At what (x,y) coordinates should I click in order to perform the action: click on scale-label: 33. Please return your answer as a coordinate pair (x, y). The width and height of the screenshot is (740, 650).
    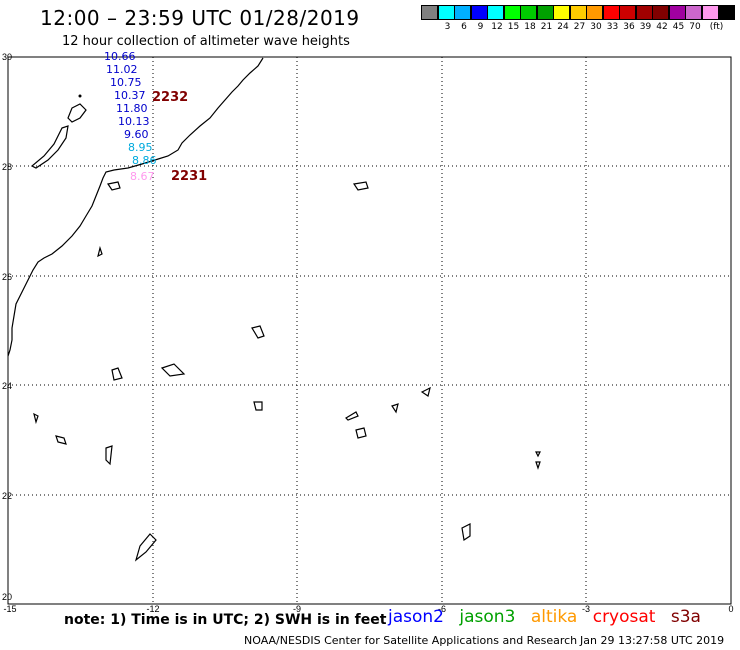
    Looking at the image, I should click on (612, 27).